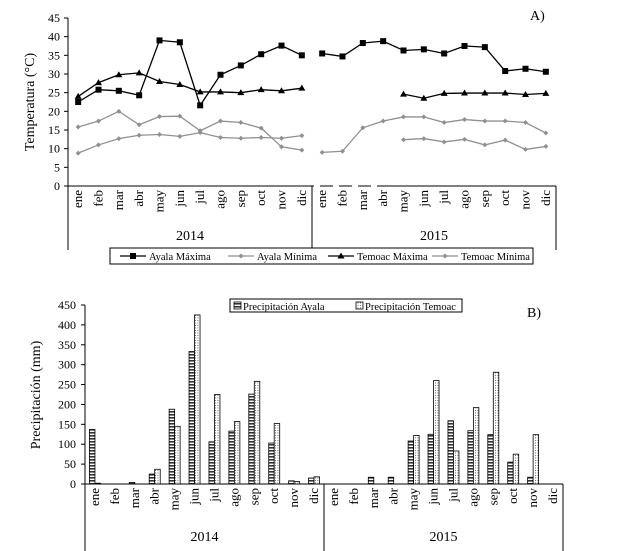 This screenshot has height=551, width=619. I want to click on legend-dots-icon, so click(359, 305).